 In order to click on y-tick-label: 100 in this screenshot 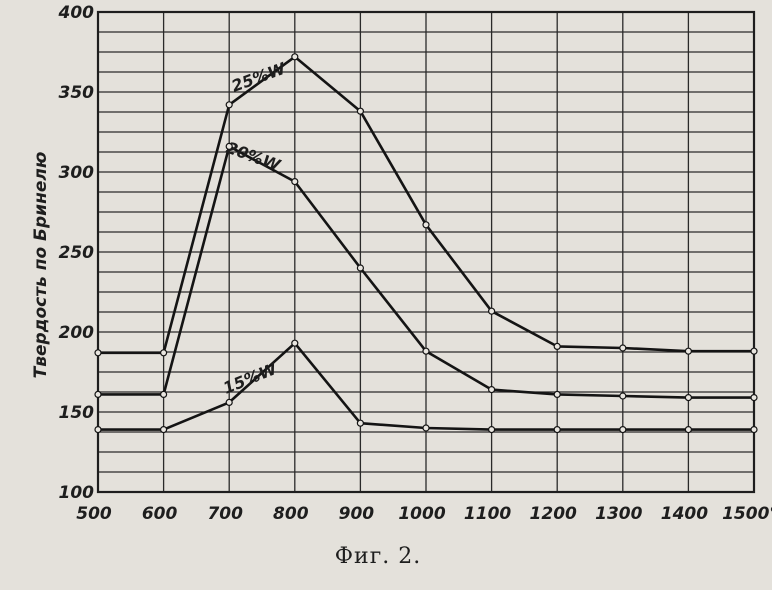, I will do `click(77, 493)`.